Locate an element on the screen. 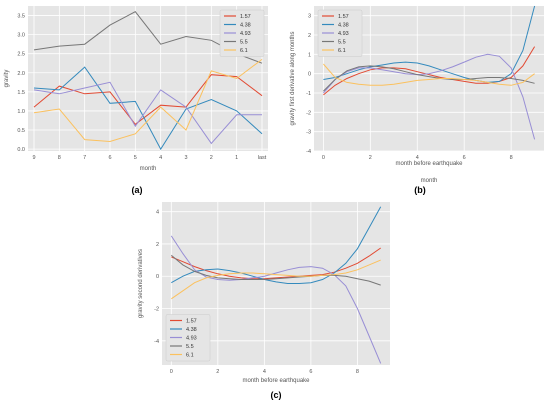  y-tick-label: 3.5 is located at coordinates (21, 17).